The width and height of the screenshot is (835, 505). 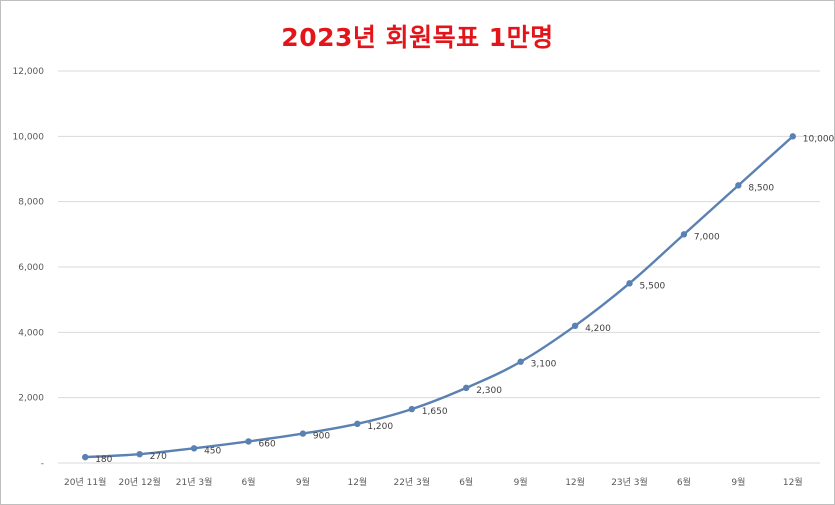 What do you see at coordinates (489, 391) in the screenshot?
I see `data-label-7: 2,300` at bounding box center [489, 391].